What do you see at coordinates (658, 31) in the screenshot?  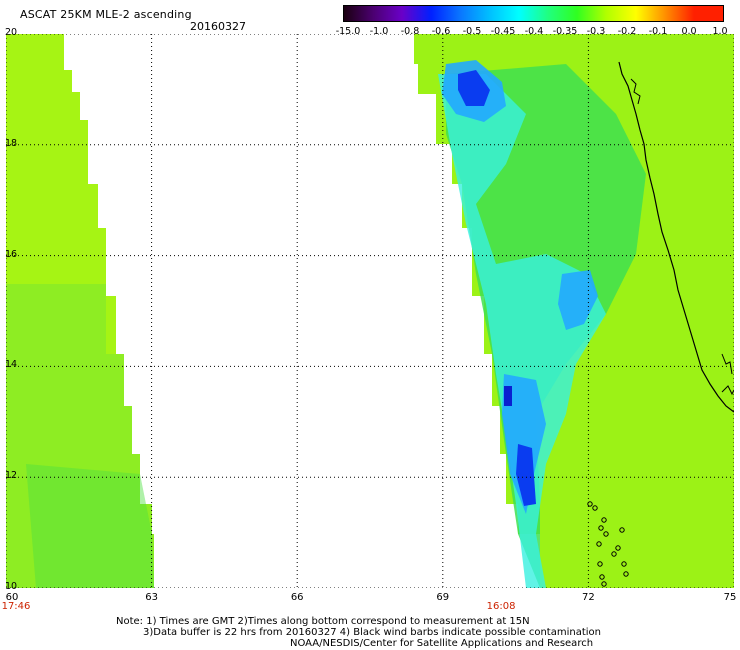 I see `colorbar-label: -0.1` at bounding box center [658, 31].